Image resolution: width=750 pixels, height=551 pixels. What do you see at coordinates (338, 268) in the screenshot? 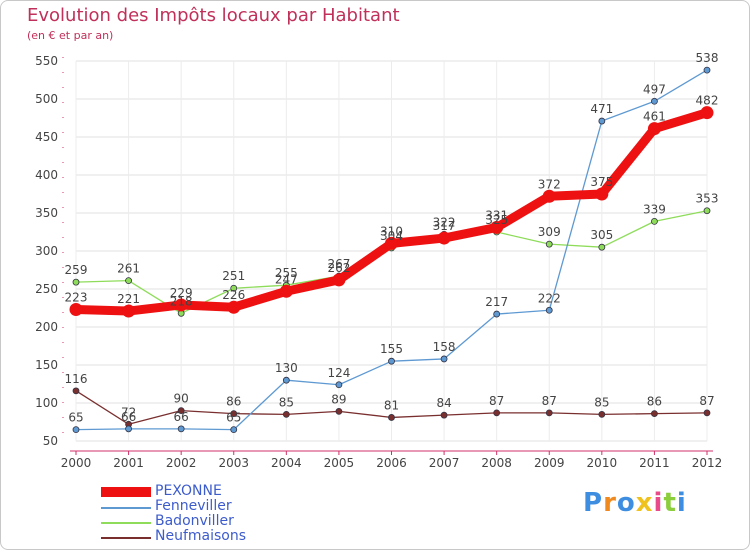
I see `data-label-pexonne: 262` at bounding box center [338, 268].